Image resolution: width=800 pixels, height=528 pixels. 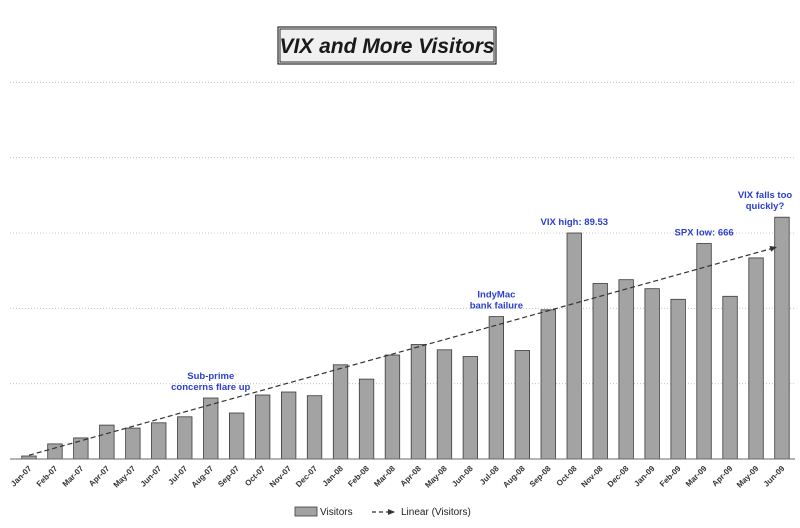 What do you see at coordinates (618, 476) in the screenshot?
I see `x-tick-label: Dec-08` at bounding box center [618, 476].